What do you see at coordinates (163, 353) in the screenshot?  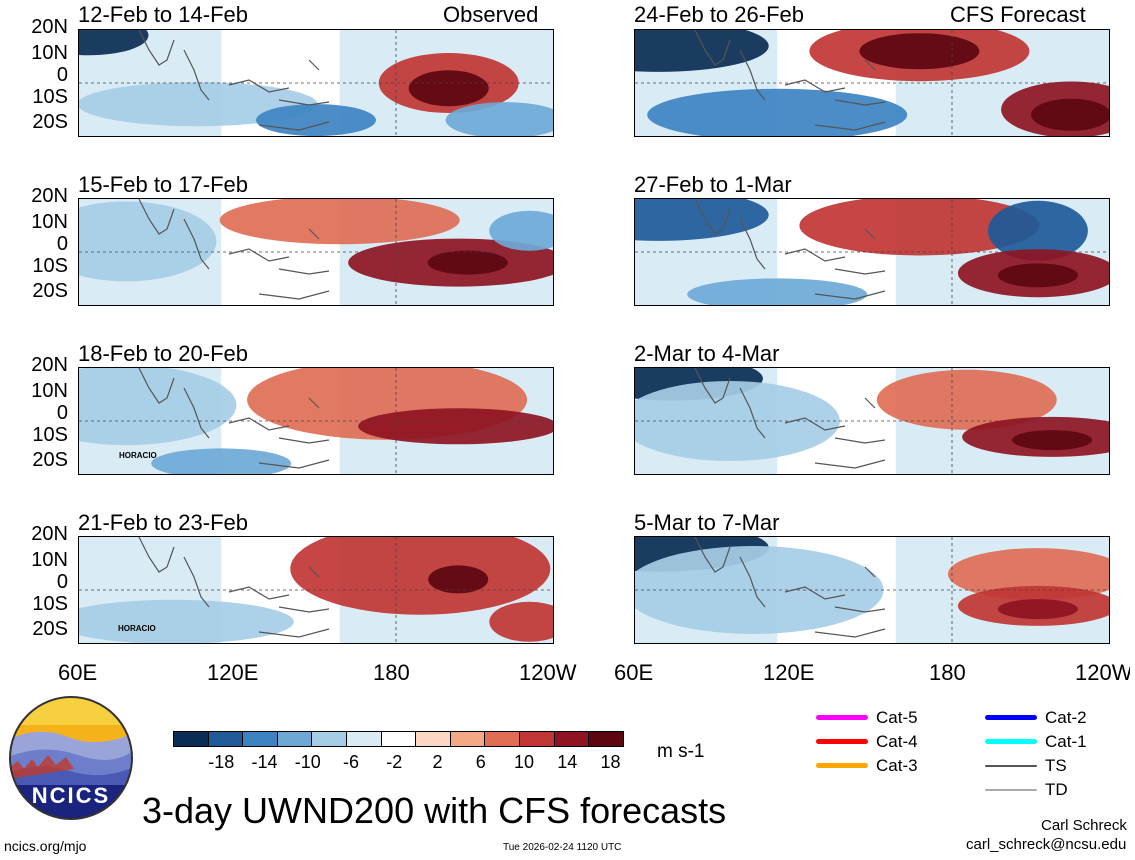 I see `panel-title-3: 18-Feb to 20-Feb` at bounding box center [163, 353].